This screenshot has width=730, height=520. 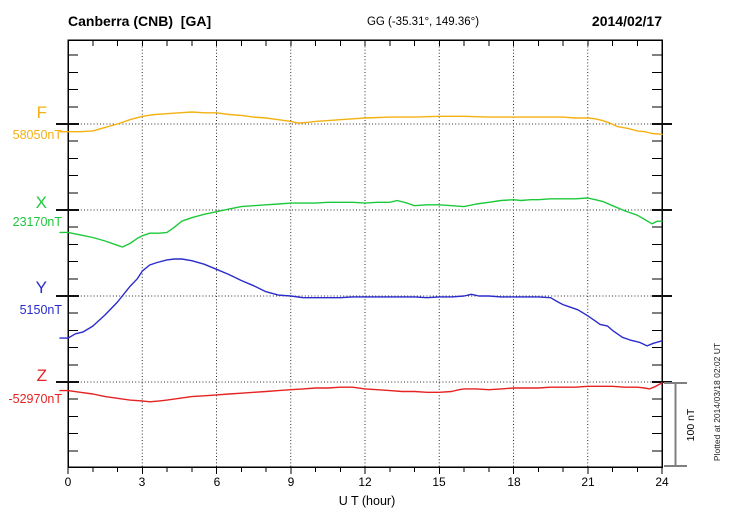 What do you see at coordinates (691, 425) in the screenshot?
I see `scale-bar-label: 100 nT` at bounding box center [691, 425].